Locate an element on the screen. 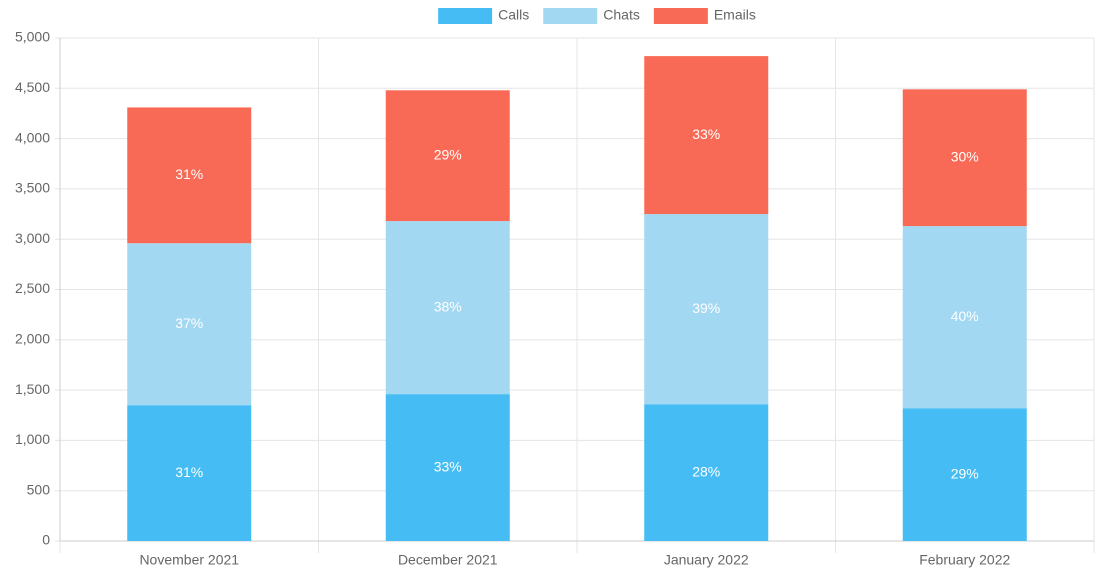 This screenshot has width=1095, height=571. data-label: 39% is located at coordinates (706, 308).